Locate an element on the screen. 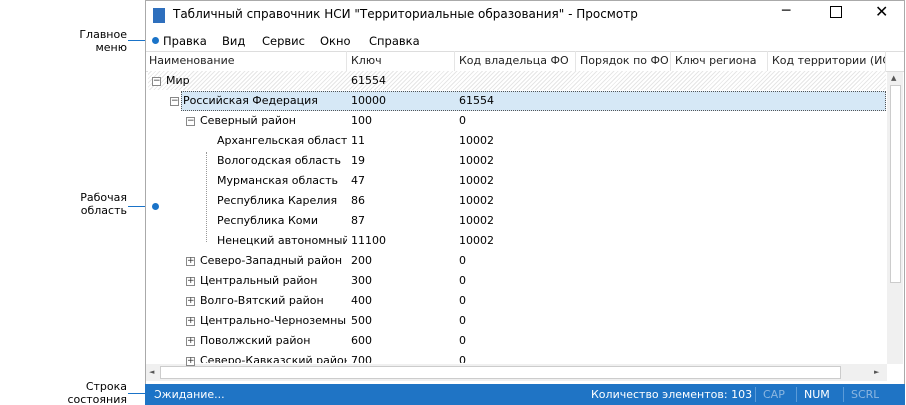 The width and height of the screenshot is (906, 405). row-key: 47 is located at coordinates (358, 180).